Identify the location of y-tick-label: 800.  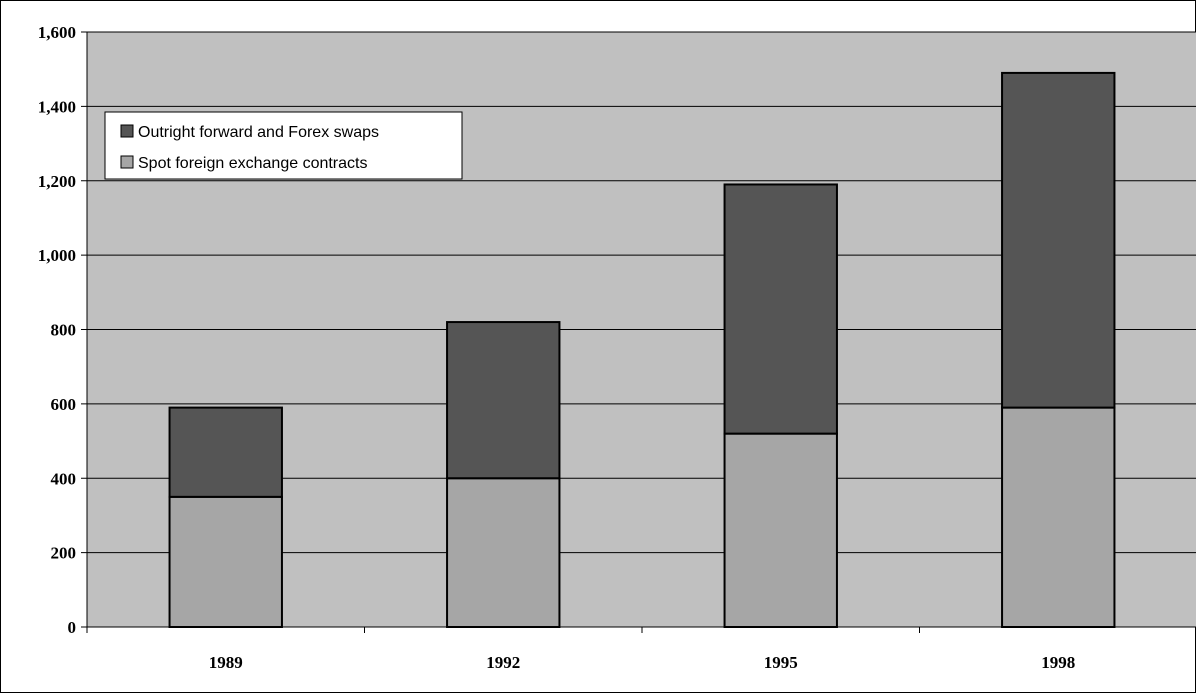
(64, 330).